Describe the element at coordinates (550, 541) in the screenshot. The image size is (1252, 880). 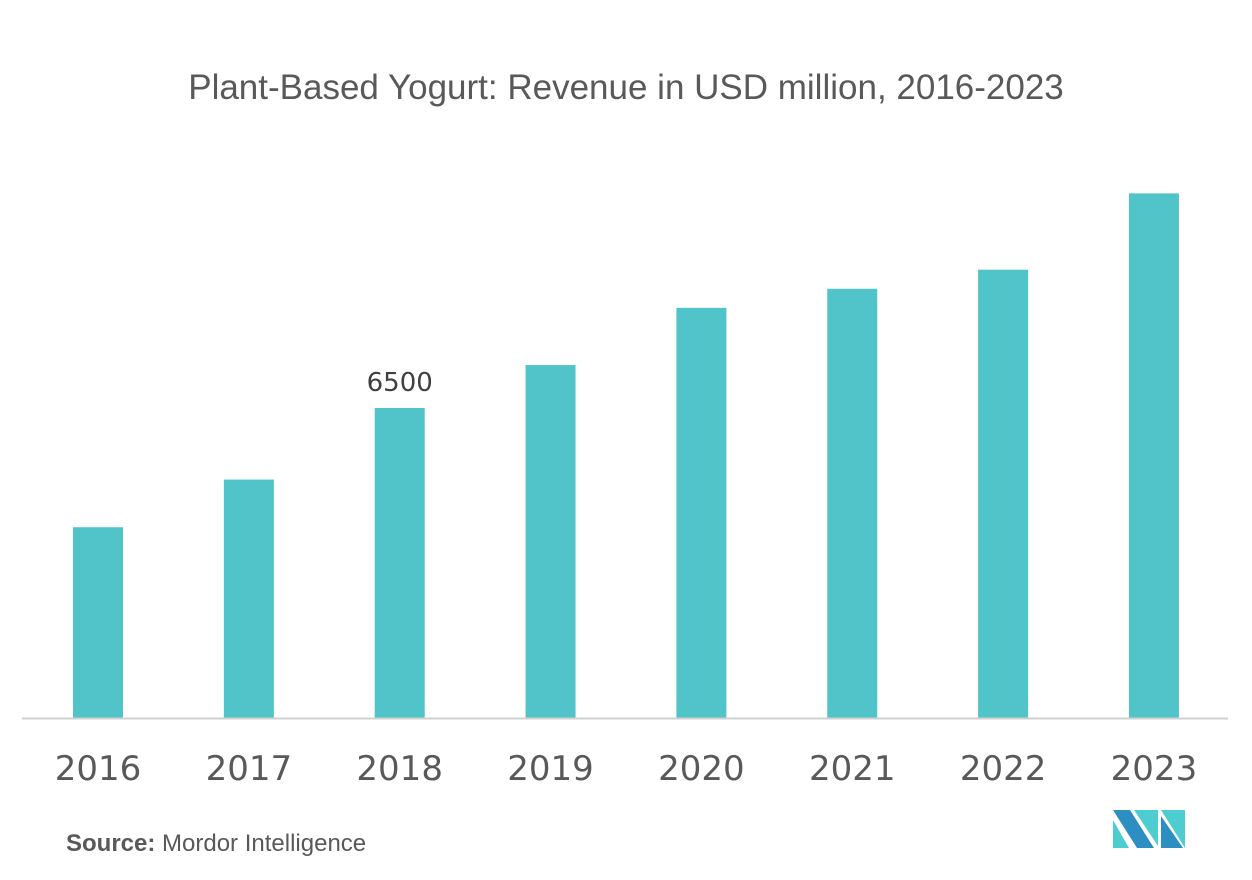
I see `bar-2019` at that location.